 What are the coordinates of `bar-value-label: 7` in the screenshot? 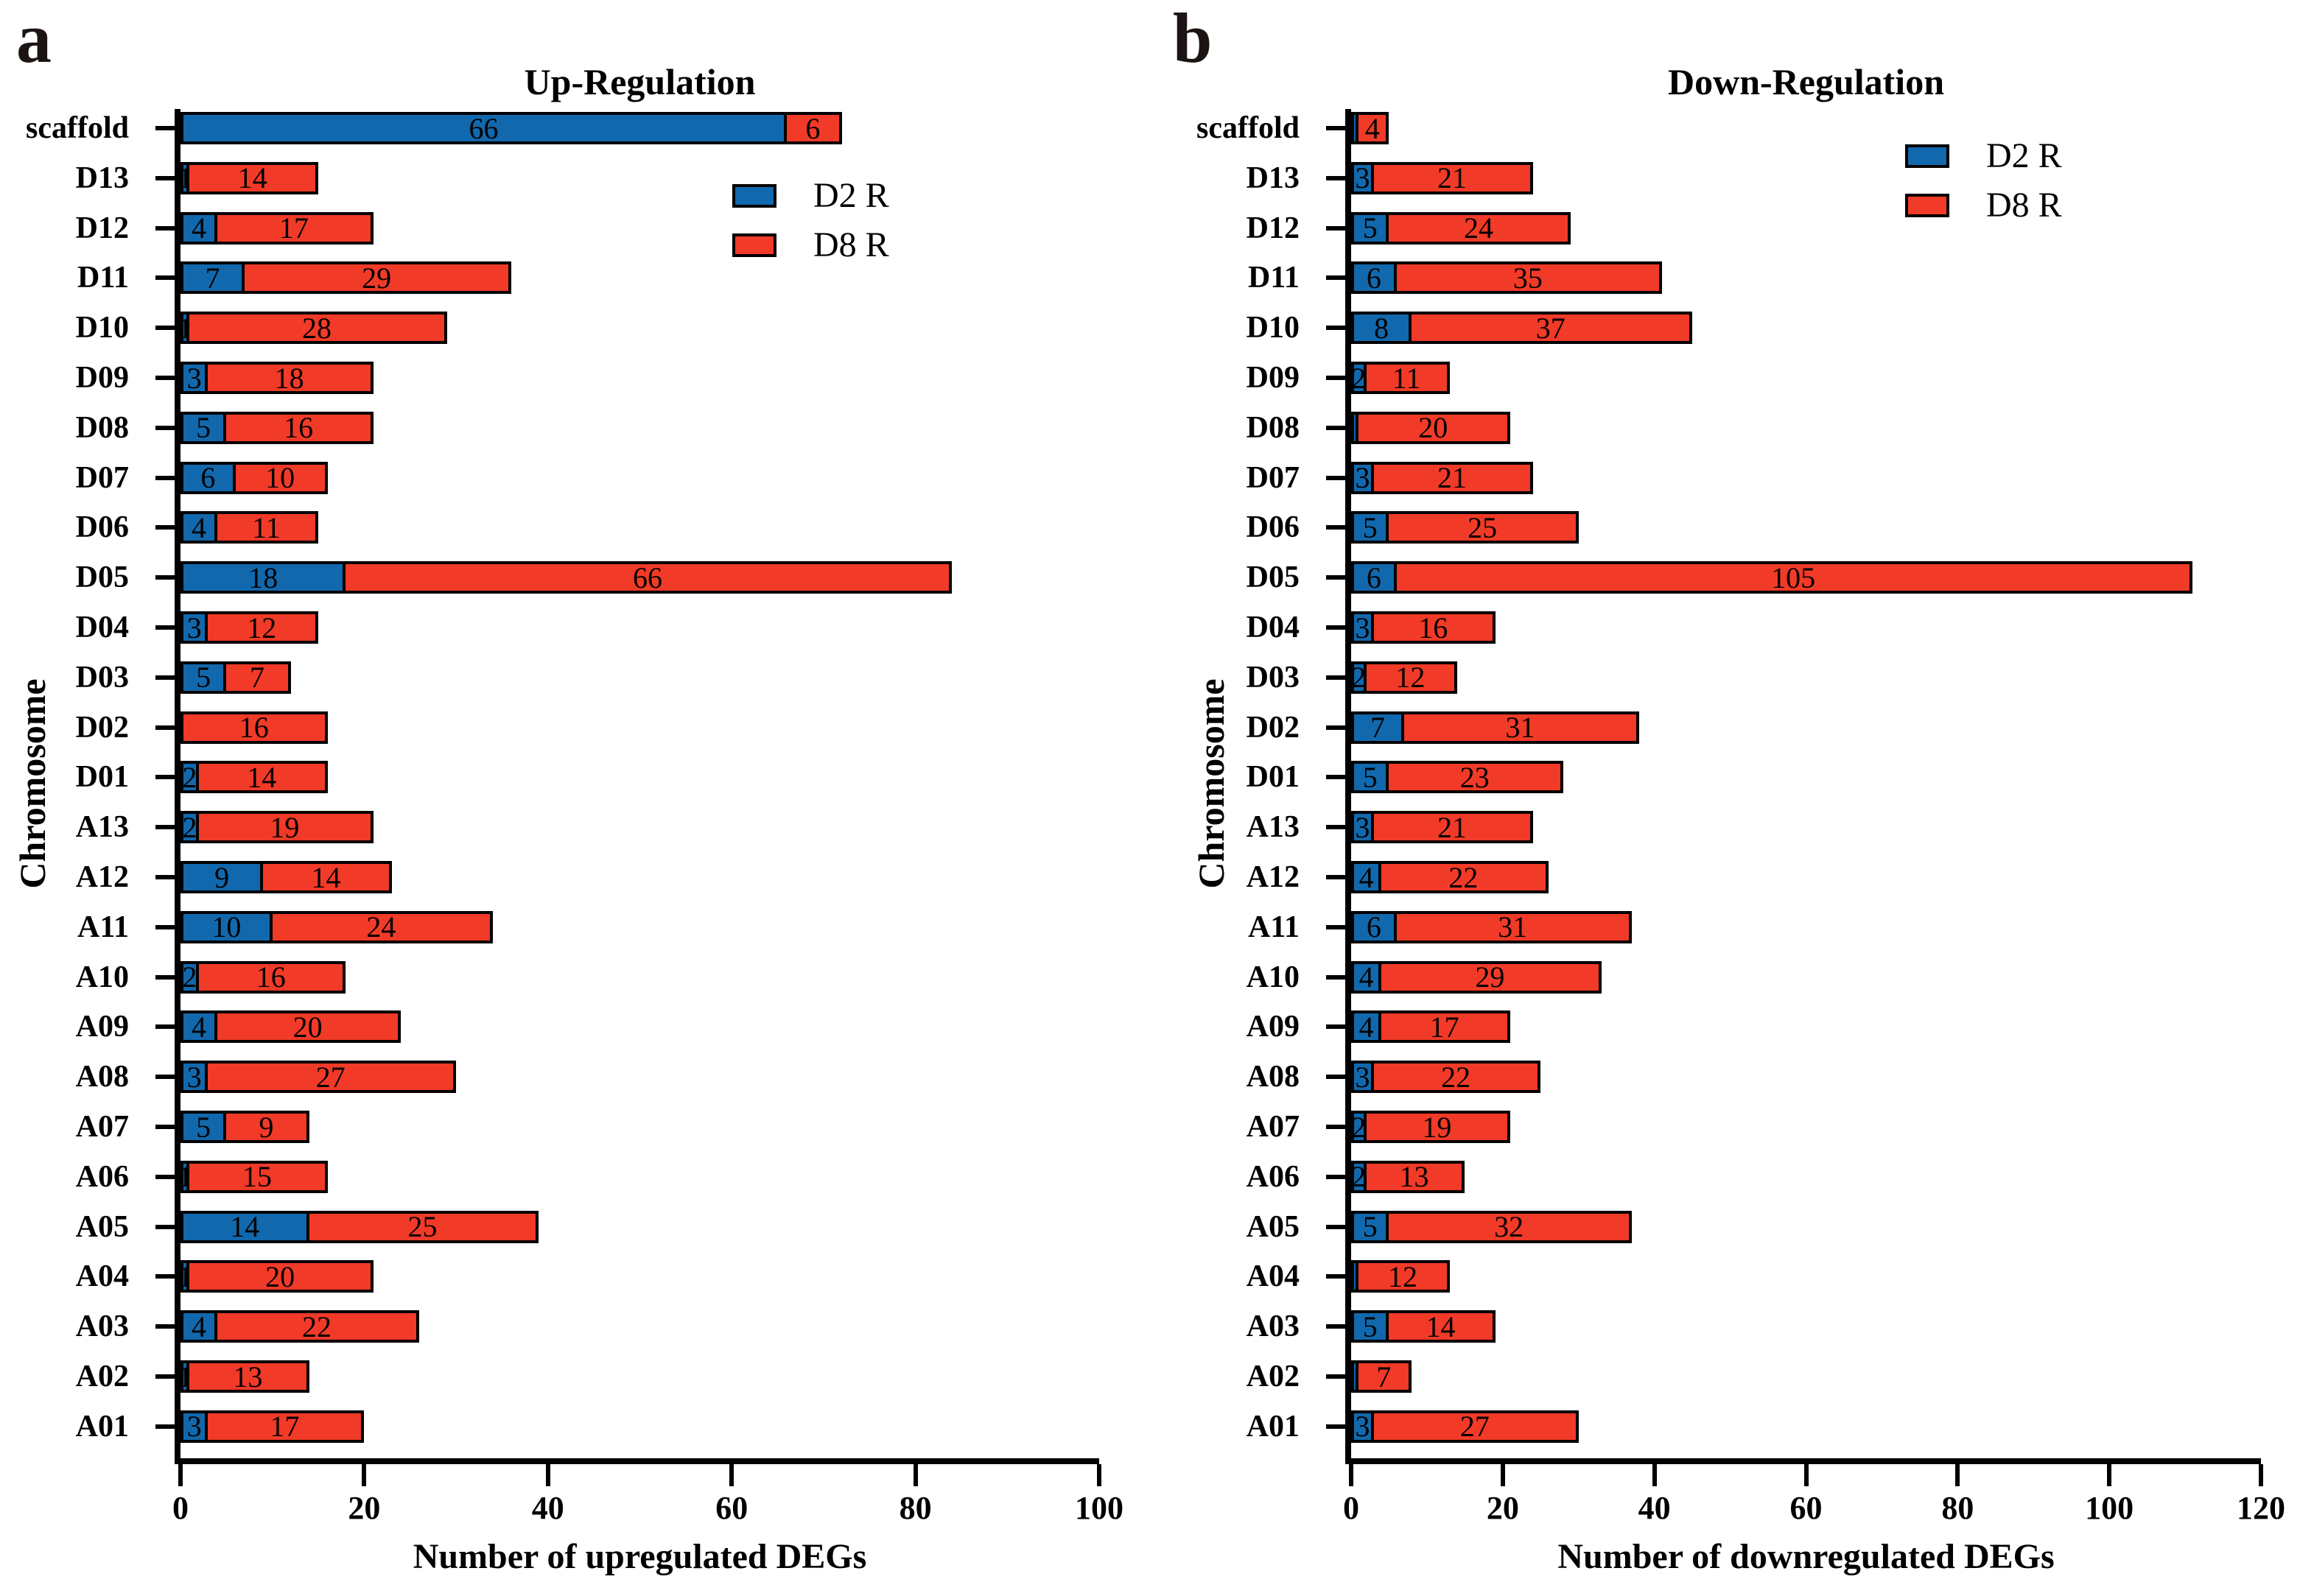 It's located at (1378, 727).